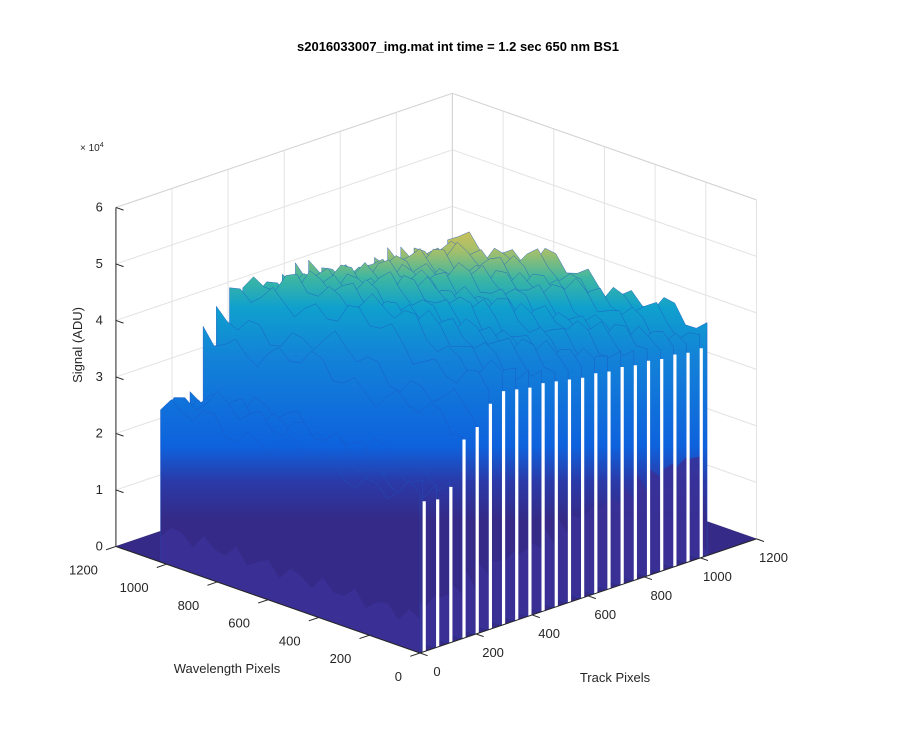  What do you see at coordinates (398, 676) in the screenshot?
I see `y-tick-label: 0` at bounding box center [398, 676].